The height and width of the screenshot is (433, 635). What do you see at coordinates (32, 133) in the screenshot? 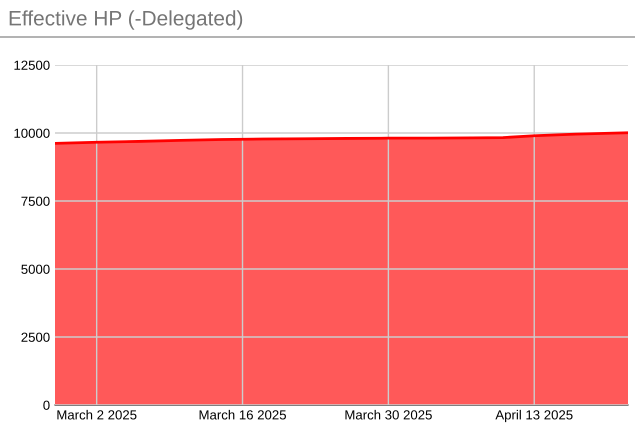
I see `y-tick-label: 10000` at bounding box center [32, 133].